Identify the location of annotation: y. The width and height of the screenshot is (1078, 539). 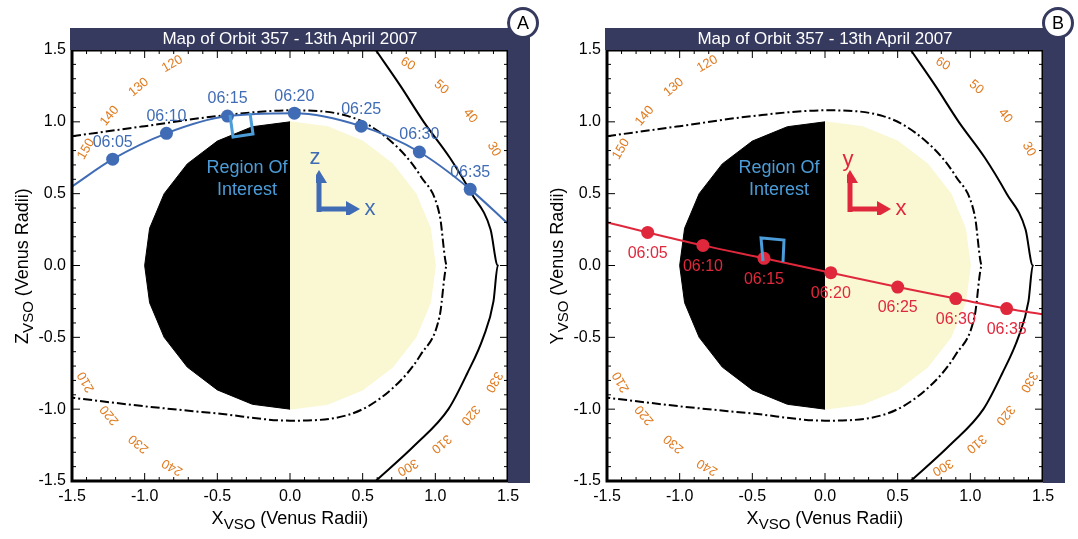
(848, 158).